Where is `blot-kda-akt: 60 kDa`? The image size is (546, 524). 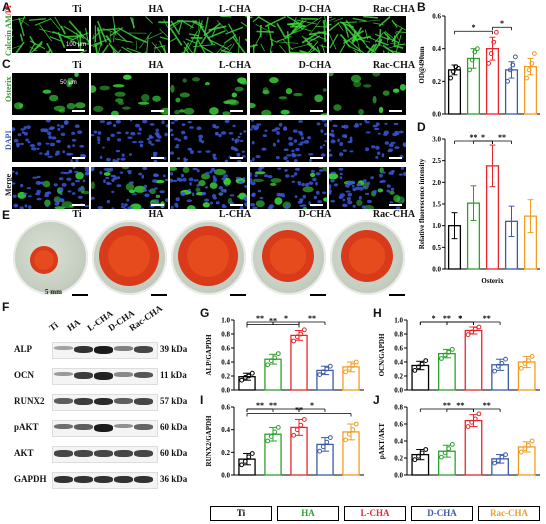
blot-kda-akt: 60 kDa is located at coordinates (174, 453).